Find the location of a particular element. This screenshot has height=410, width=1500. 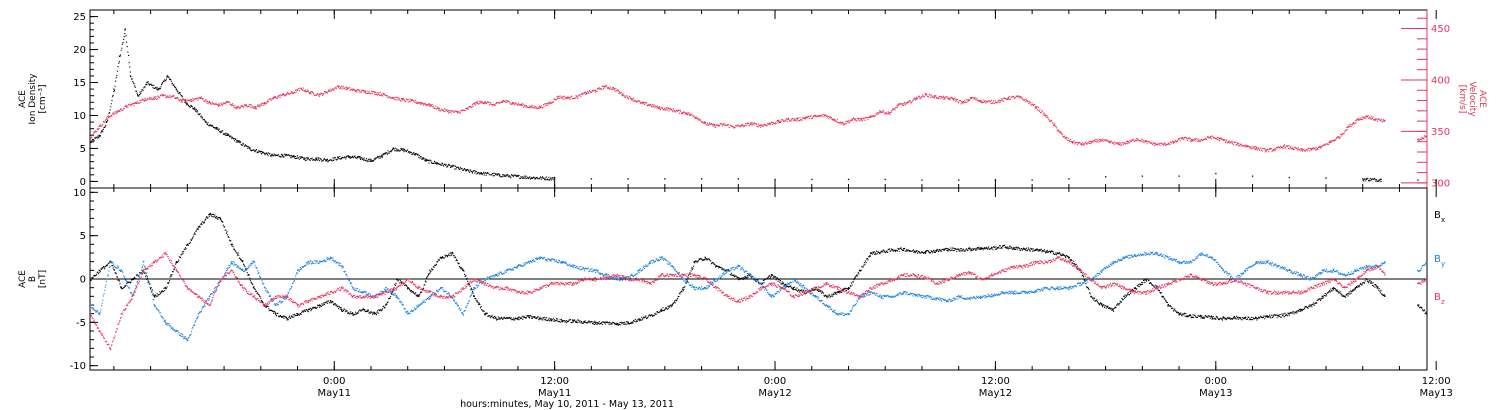

right-tick-label: 300 is located at coordinates (1440, 183).